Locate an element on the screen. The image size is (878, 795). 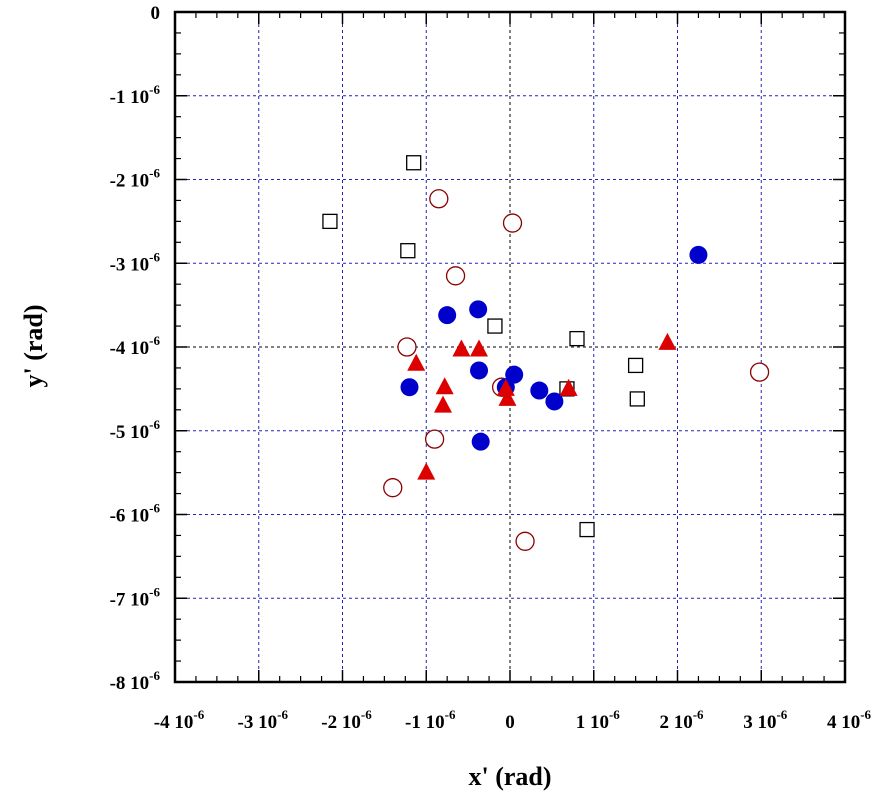
tick-mantissa: -6 10 is located at coordinates (130, 516).